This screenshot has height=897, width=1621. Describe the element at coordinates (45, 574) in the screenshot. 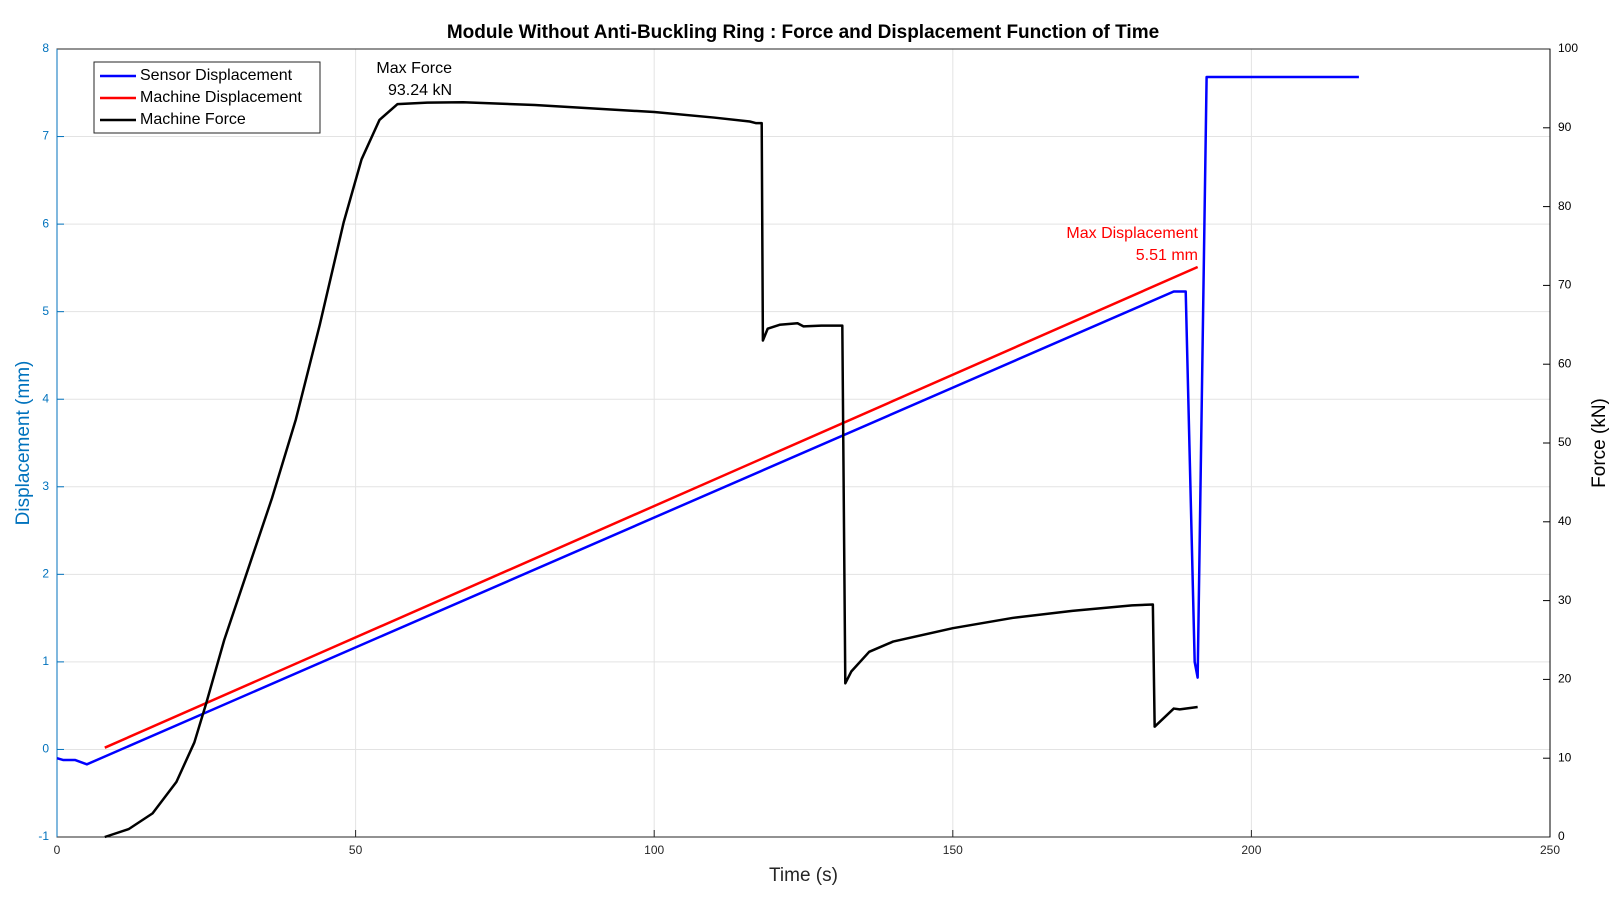

I see `y-tick-label: 2` at that location.